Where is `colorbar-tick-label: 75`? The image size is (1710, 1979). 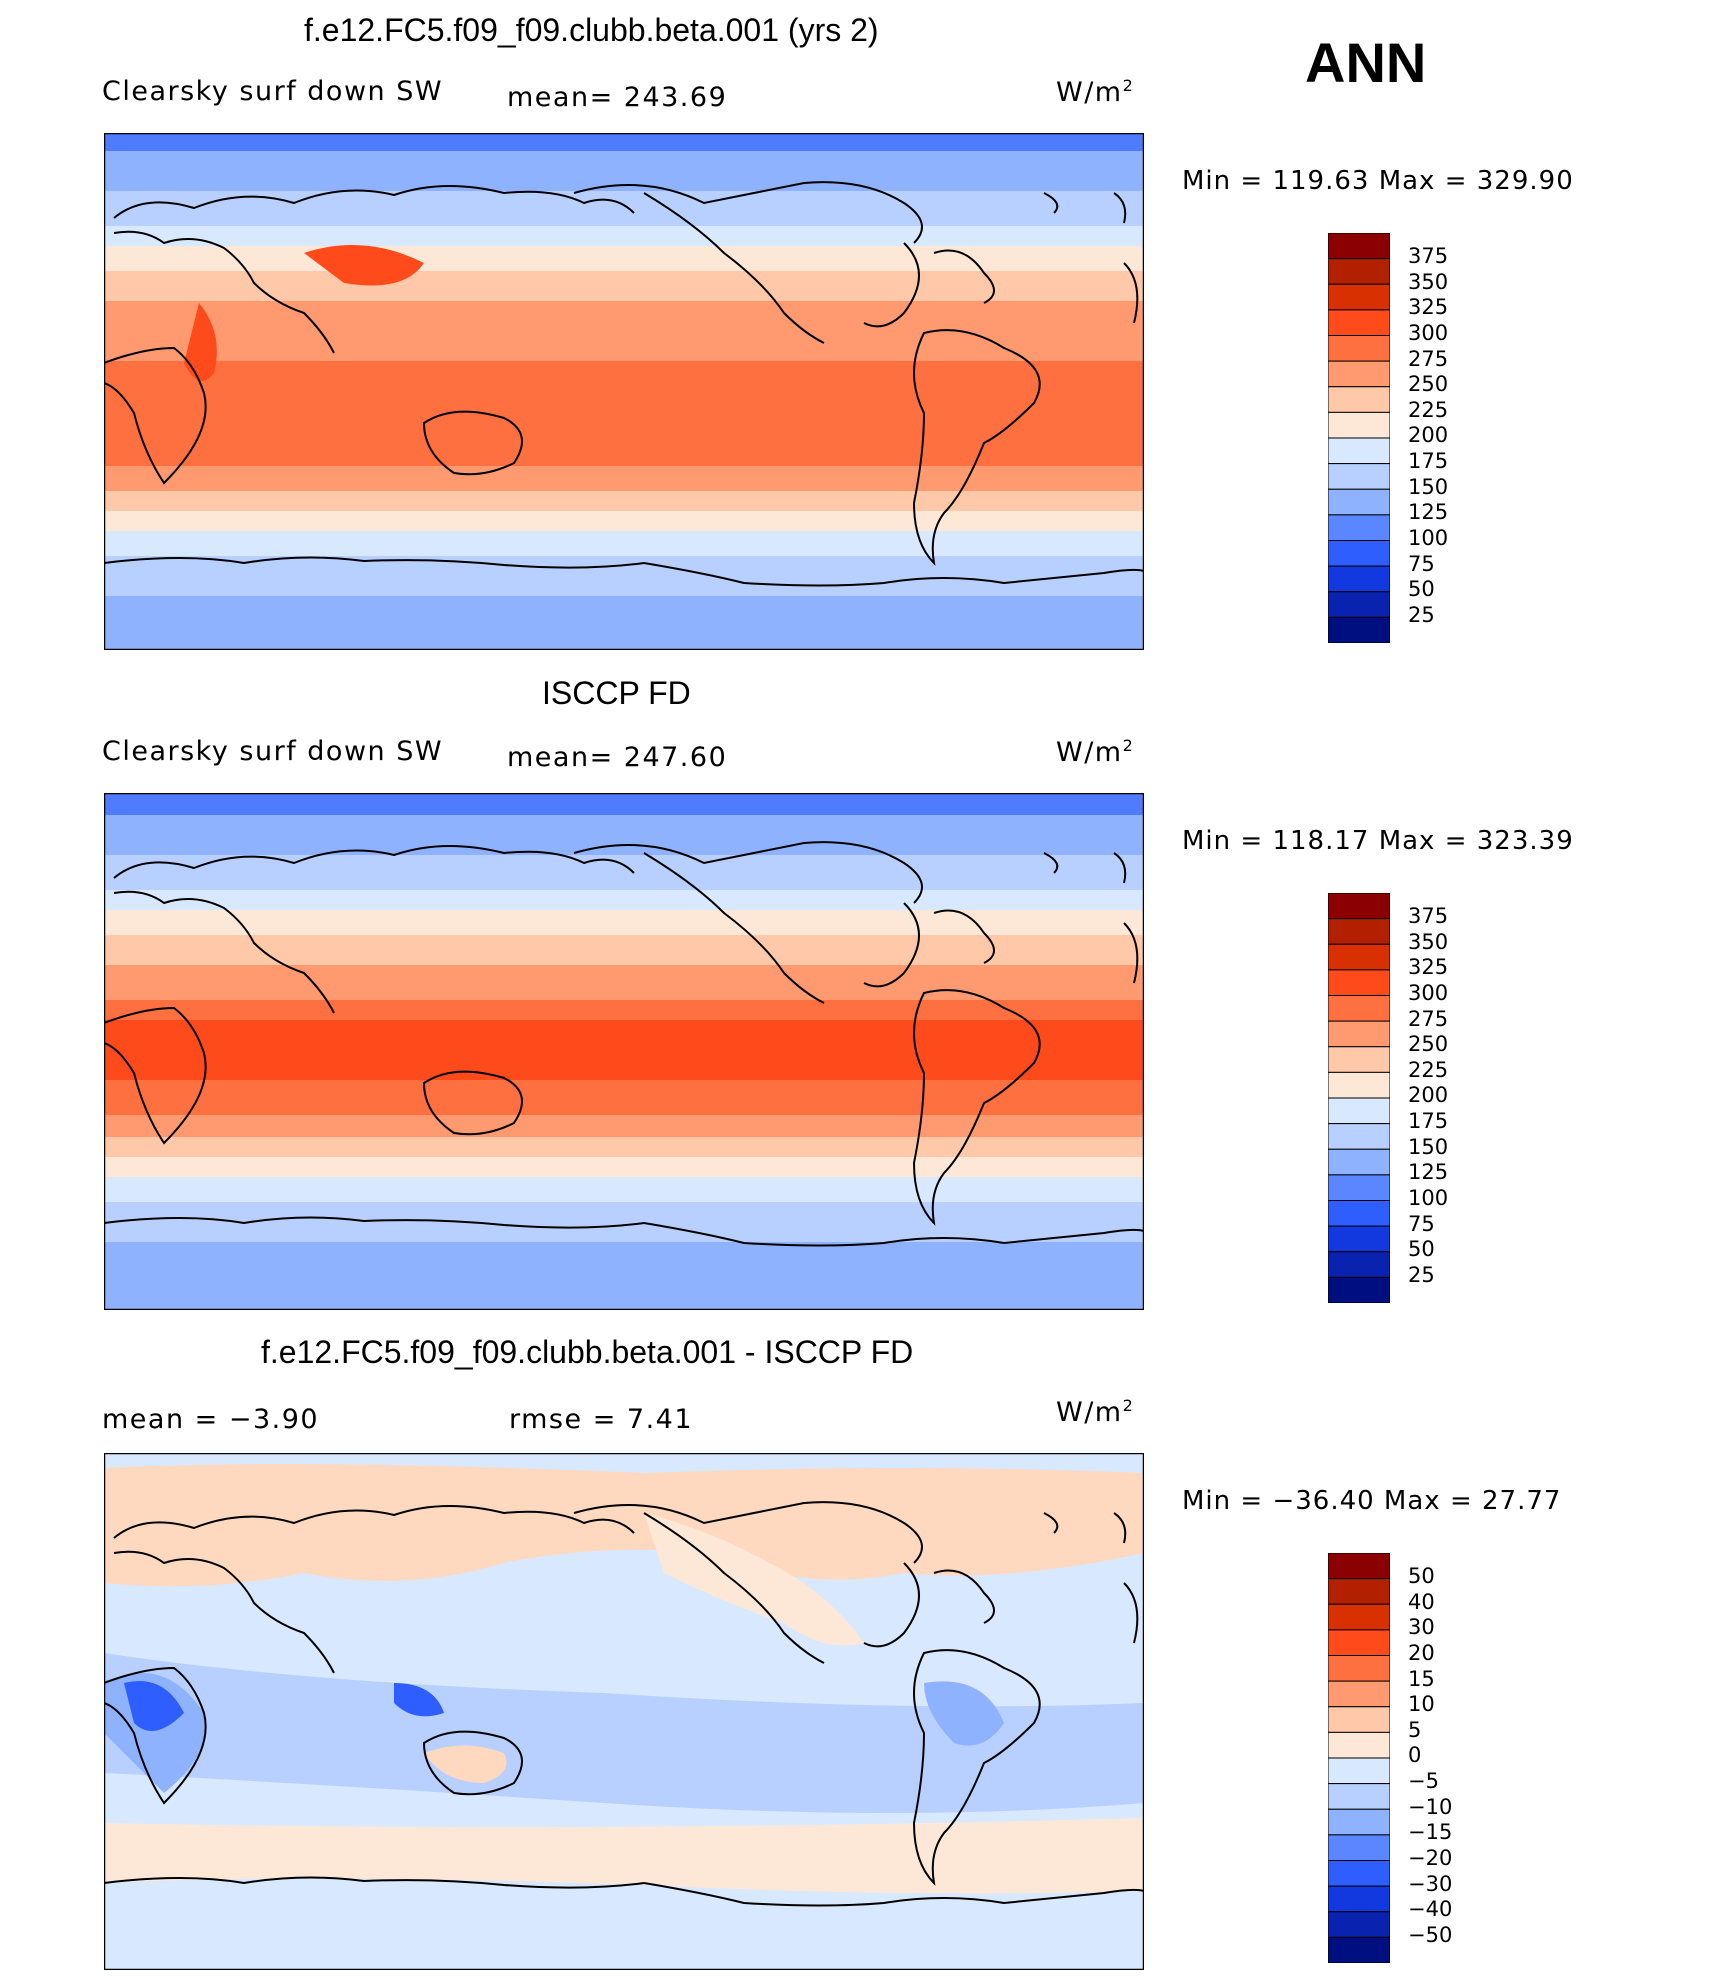 colorbar-tick-label: 75 is located at coordinates (1421, 563).